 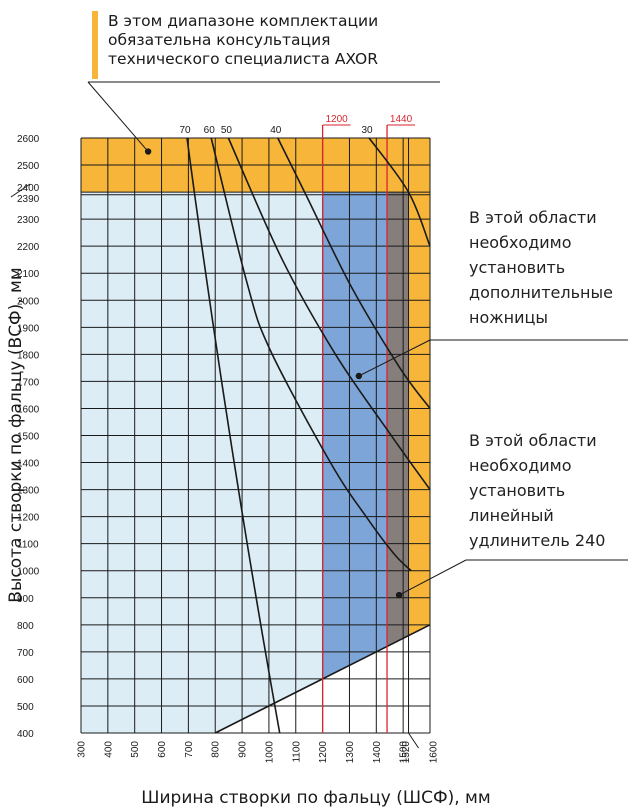 I want to click on header-accent-bar, so click(x=95, y=45).